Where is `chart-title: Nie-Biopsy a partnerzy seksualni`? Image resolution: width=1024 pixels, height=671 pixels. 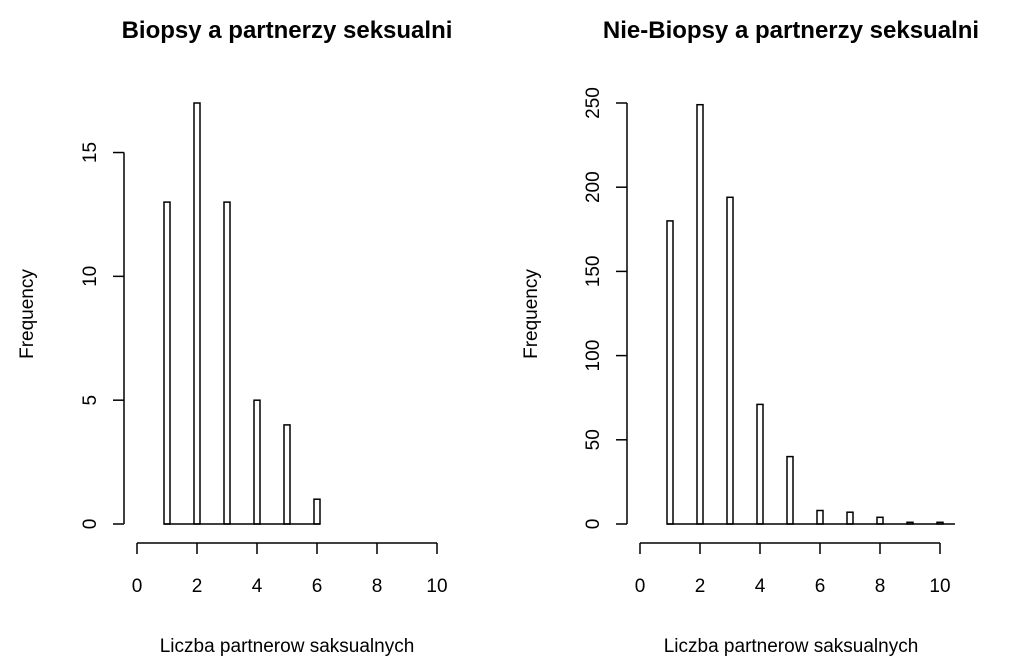
chart-title: Nie-Biopsy a partnerzy seksualni is located at coordinates (791, 30).